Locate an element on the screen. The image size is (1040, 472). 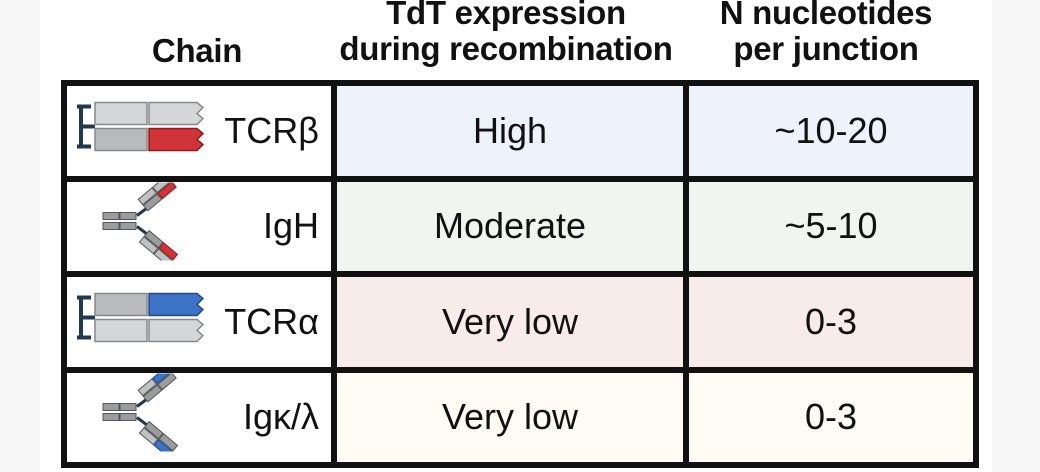
chain-cell: IgH is located at coordinates (199, 226).